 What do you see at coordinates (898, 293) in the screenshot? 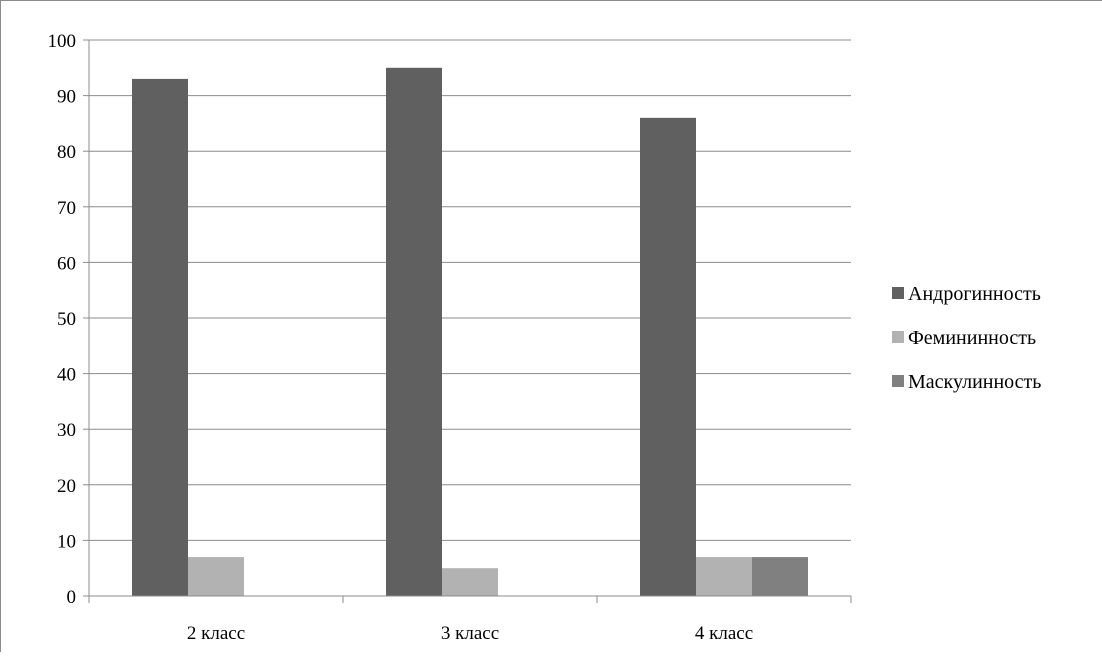
I see `legend-swatch-androgyny` at bounding box center [898, 293].